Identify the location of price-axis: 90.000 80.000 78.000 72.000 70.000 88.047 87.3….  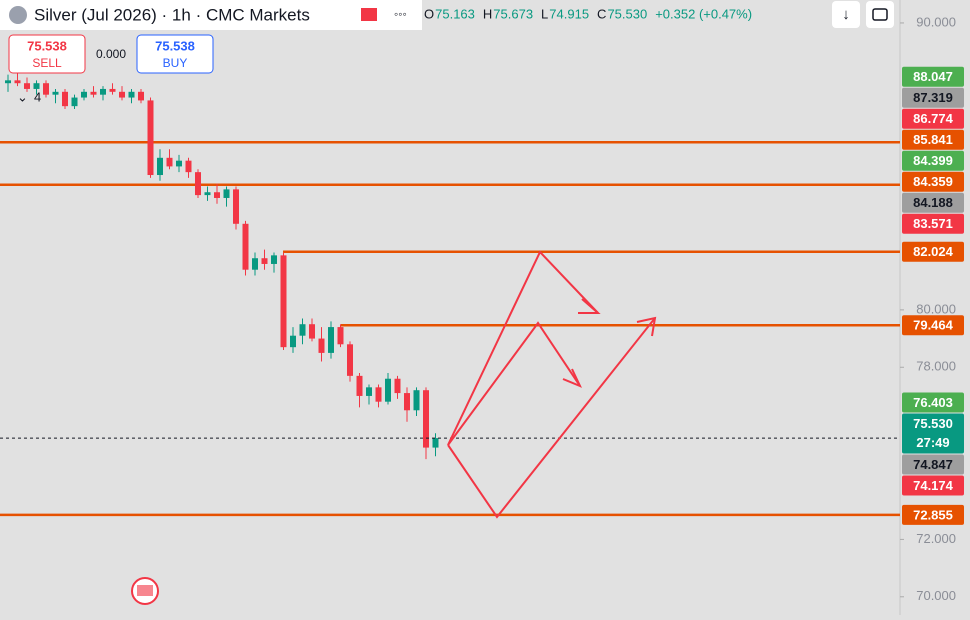
(932, 308).